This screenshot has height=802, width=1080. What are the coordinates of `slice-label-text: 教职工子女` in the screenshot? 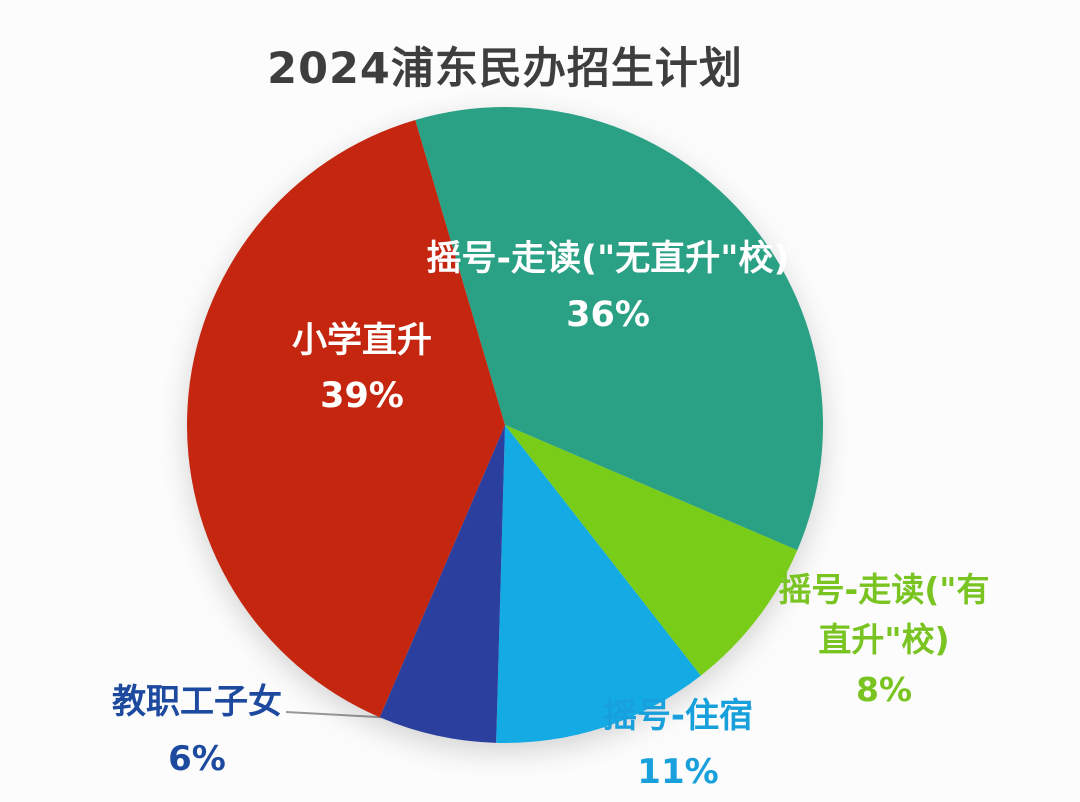 It's located at (197, 702).